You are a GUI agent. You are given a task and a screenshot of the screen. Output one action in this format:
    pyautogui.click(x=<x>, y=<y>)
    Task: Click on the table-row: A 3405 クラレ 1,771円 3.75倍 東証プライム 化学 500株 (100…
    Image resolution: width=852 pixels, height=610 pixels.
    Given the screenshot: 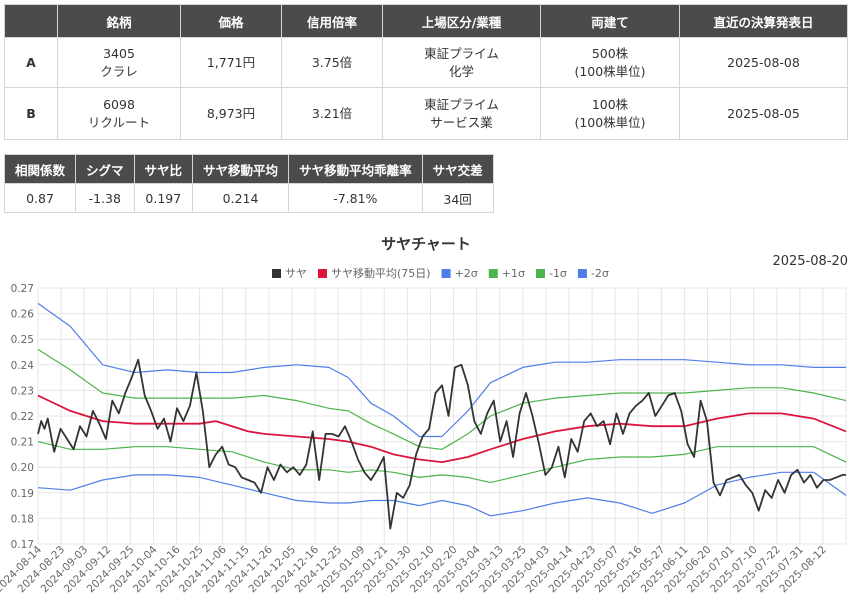 What is the action you would take?
    pyautogui.click(x=426, y=62)
    